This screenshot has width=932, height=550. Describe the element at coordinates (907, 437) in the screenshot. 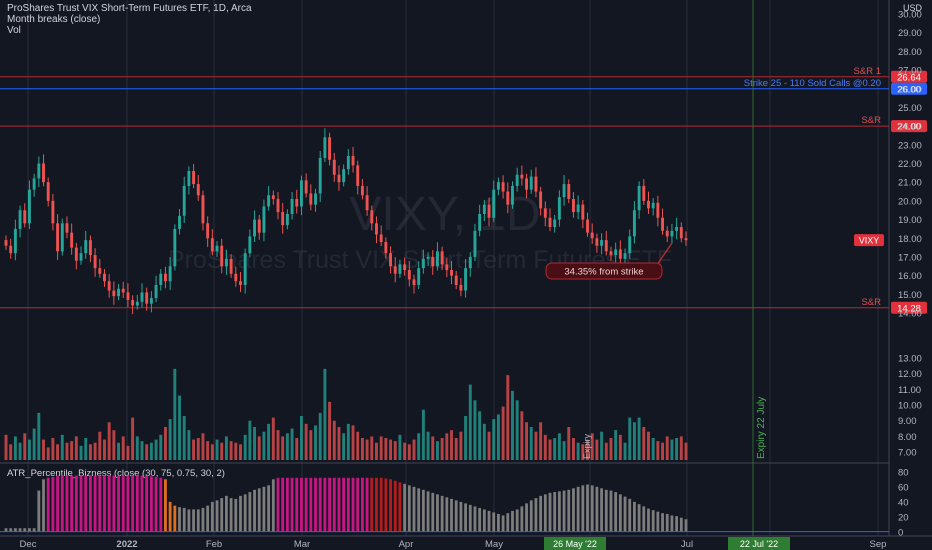

I see `volume-tick-label: 8.00` at that location.